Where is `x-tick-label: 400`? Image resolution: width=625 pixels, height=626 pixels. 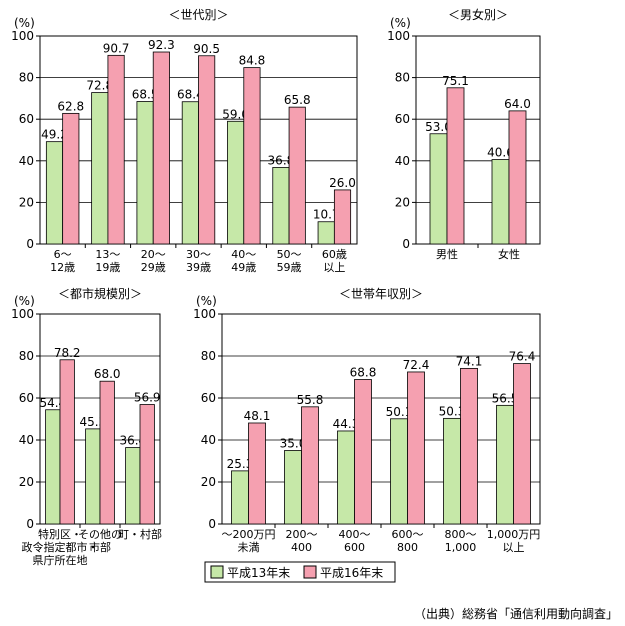 x-tick-label: 400 is located at coordinates (301, 547).